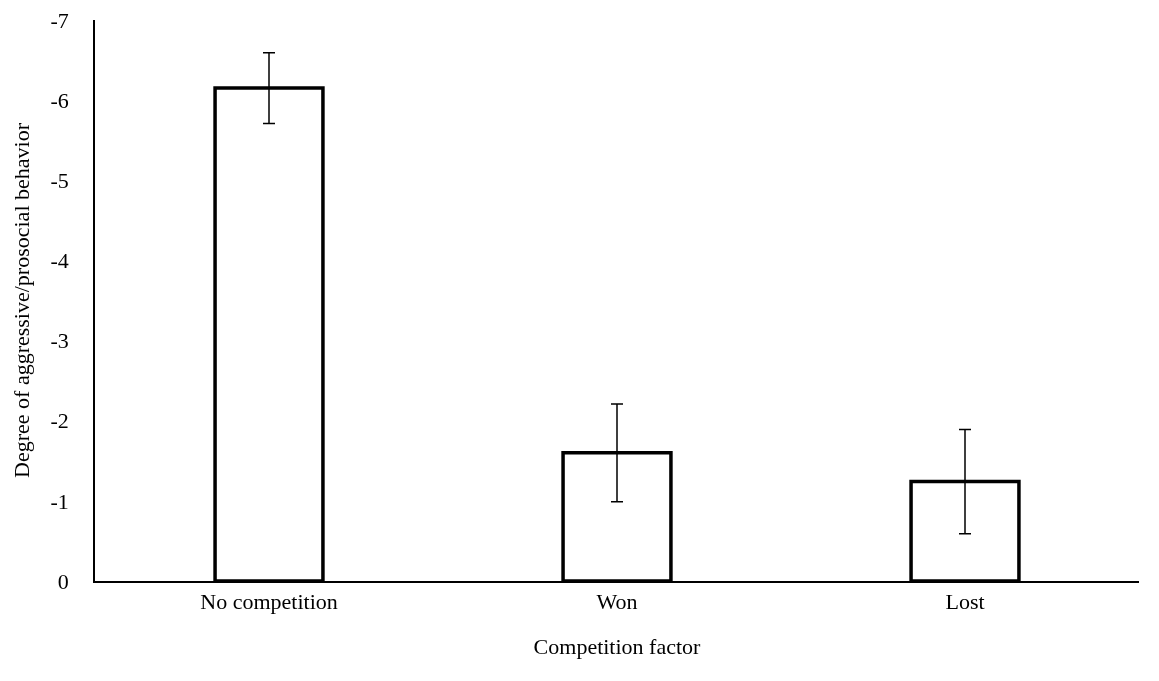 The image size is (1159, 681). What do you see at coordinates (59, 100) in the screenshot?
I see `y-tick-label: -6` at bounding box center [59, 100].